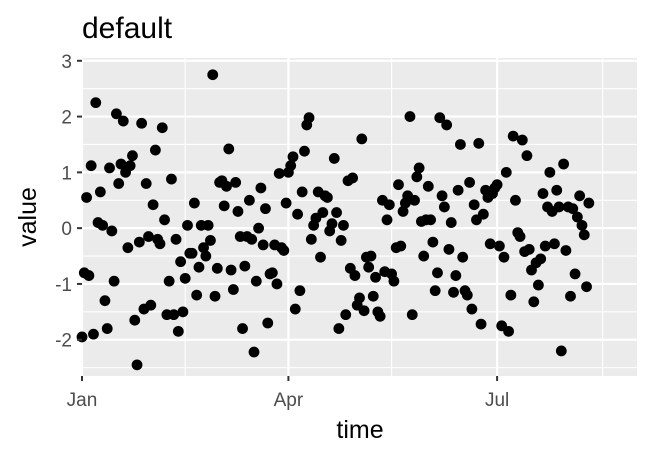 The image size is (652, 460). What do you see at coordinates (28, 217) in the screenshot?
I see `y-axis-title: value` at bounding box center [28, 217].